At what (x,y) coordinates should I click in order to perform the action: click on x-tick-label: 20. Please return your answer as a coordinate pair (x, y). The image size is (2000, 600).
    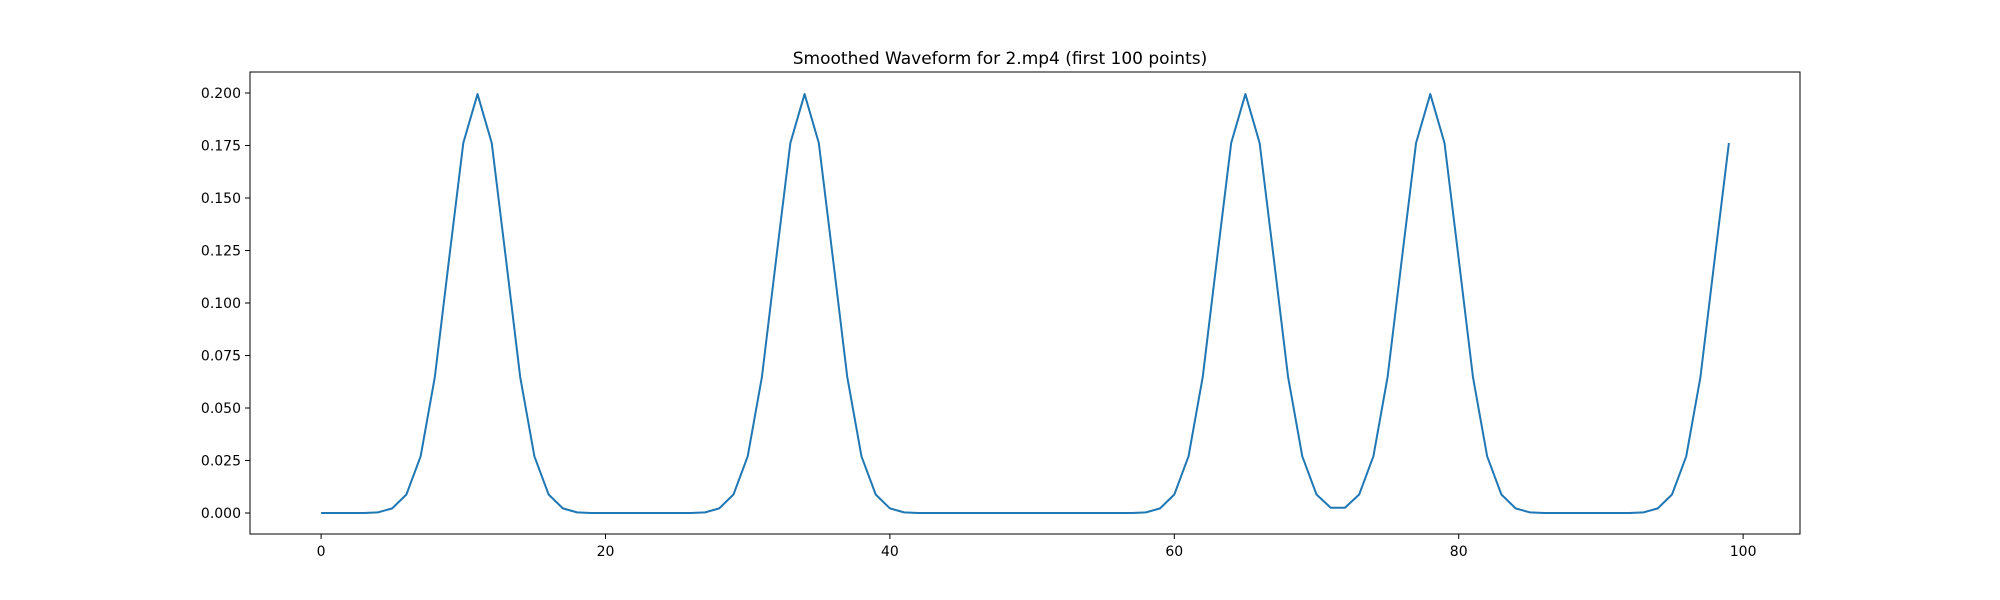
    Looking at the image, I should click on (606, 552).